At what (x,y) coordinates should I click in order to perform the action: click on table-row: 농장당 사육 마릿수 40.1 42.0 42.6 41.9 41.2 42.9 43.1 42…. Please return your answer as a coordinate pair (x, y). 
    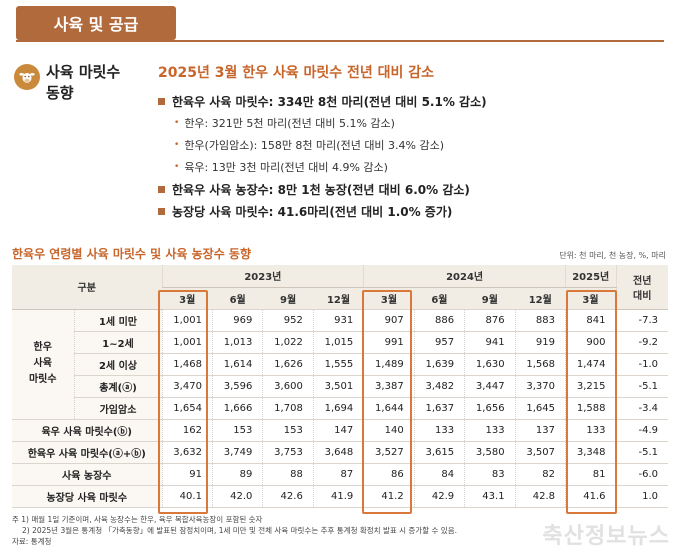
    Looking at the image, I should click on (340, 496).